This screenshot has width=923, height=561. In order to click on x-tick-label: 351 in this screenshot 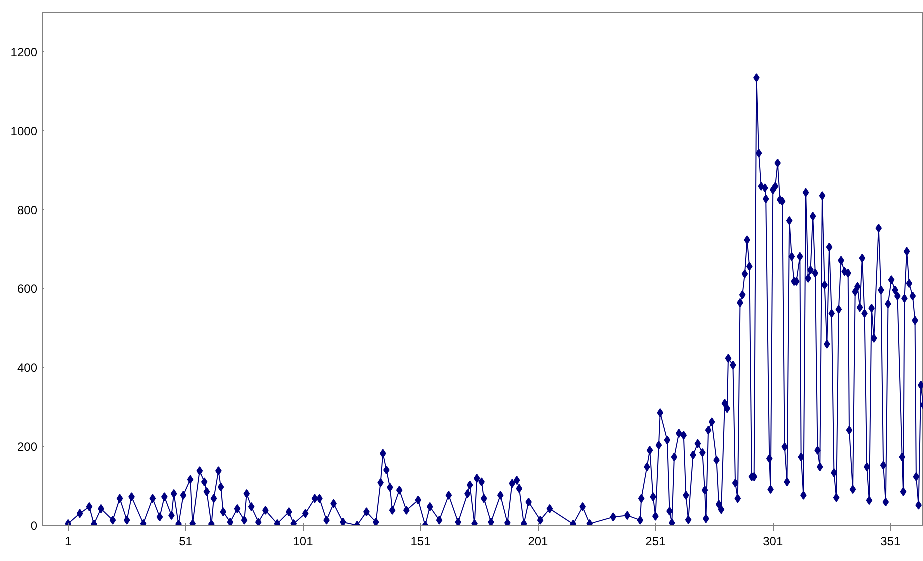, I will do `click(890, 541)`.